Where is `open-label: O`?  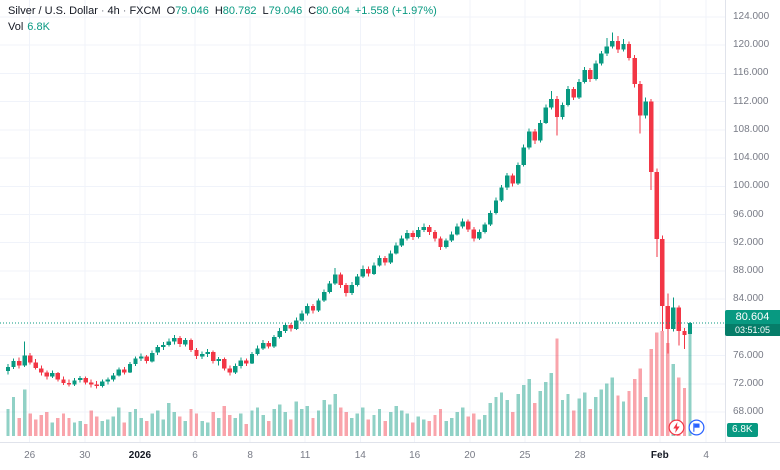 open-label: O is located at coordinates (171, 11).